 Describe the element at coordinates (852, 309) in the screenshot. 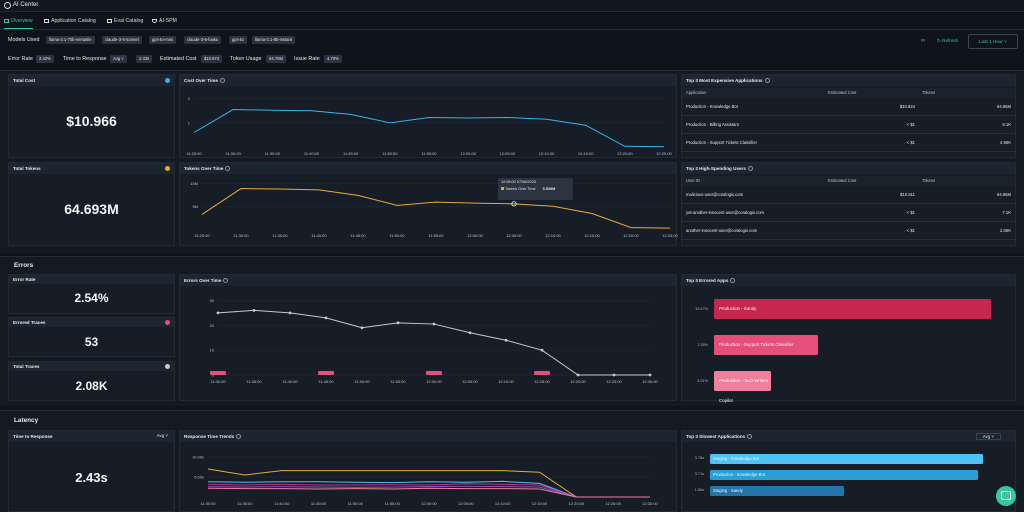

I see `errored-app-bar: Production - Sandy` at that location.